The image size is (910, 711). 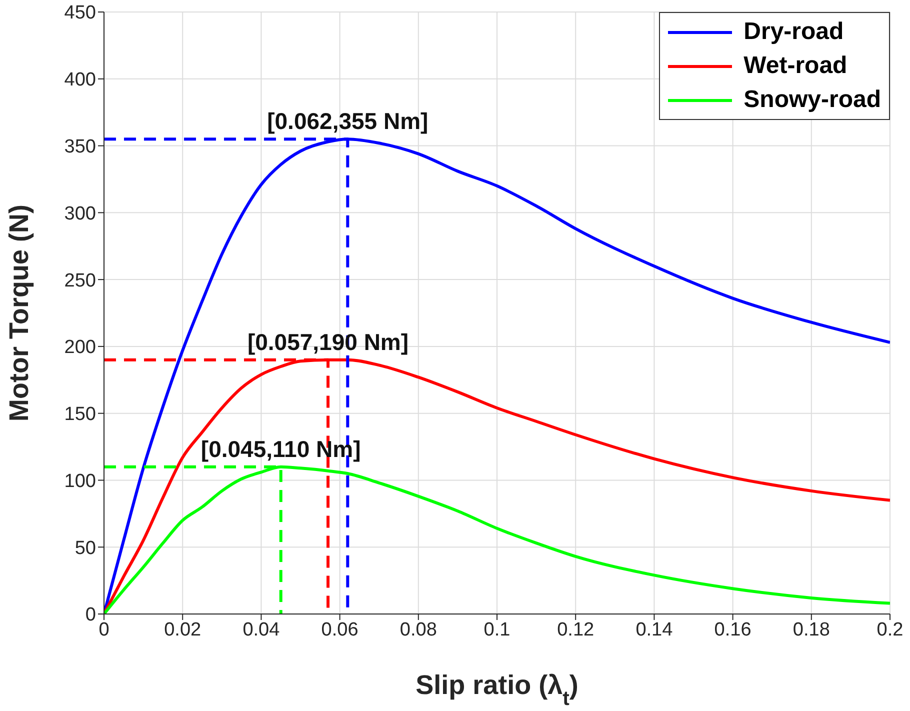 I want to click on y-tick-label: 350, so click(x=80, y=147).